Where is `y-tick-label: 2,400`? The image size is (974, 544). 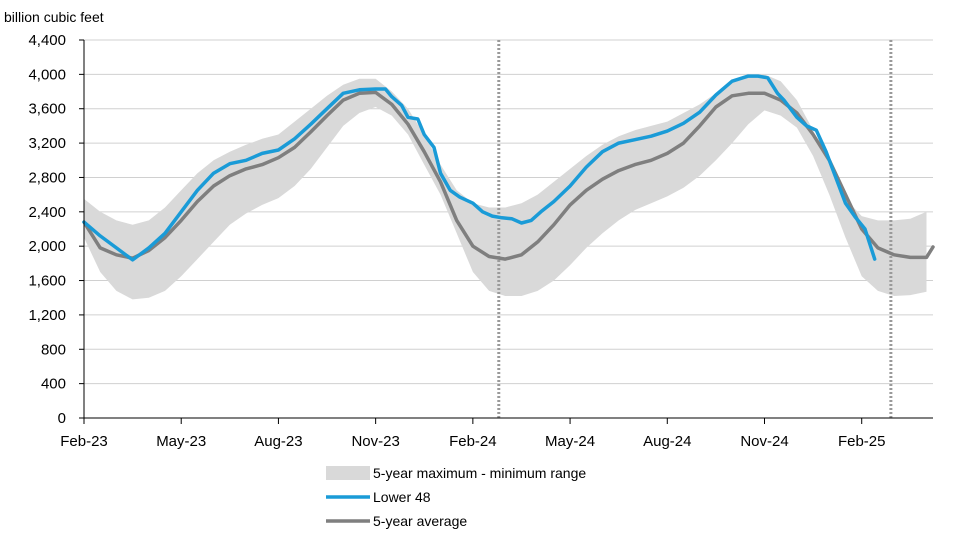
y-tick-label: 2,400 is located at coordinates (47, 212).